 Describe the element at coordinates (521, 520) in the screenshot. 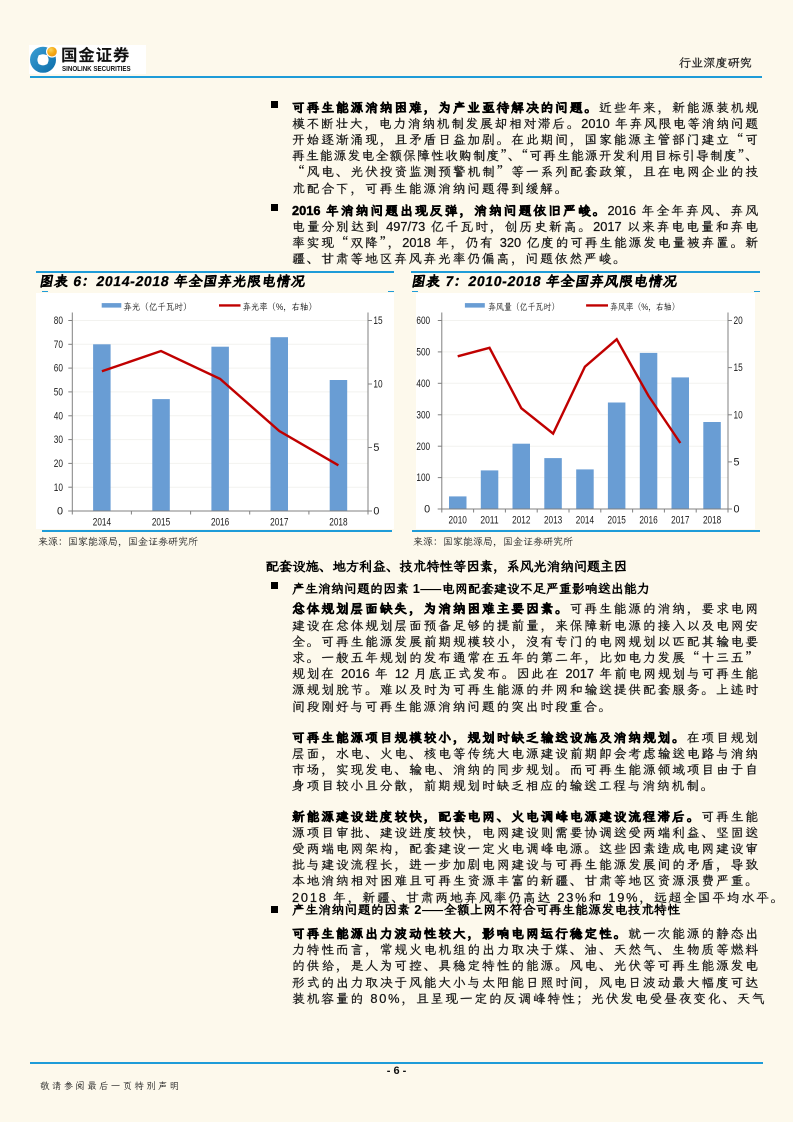

I see `svg-text: 2012` at that location.